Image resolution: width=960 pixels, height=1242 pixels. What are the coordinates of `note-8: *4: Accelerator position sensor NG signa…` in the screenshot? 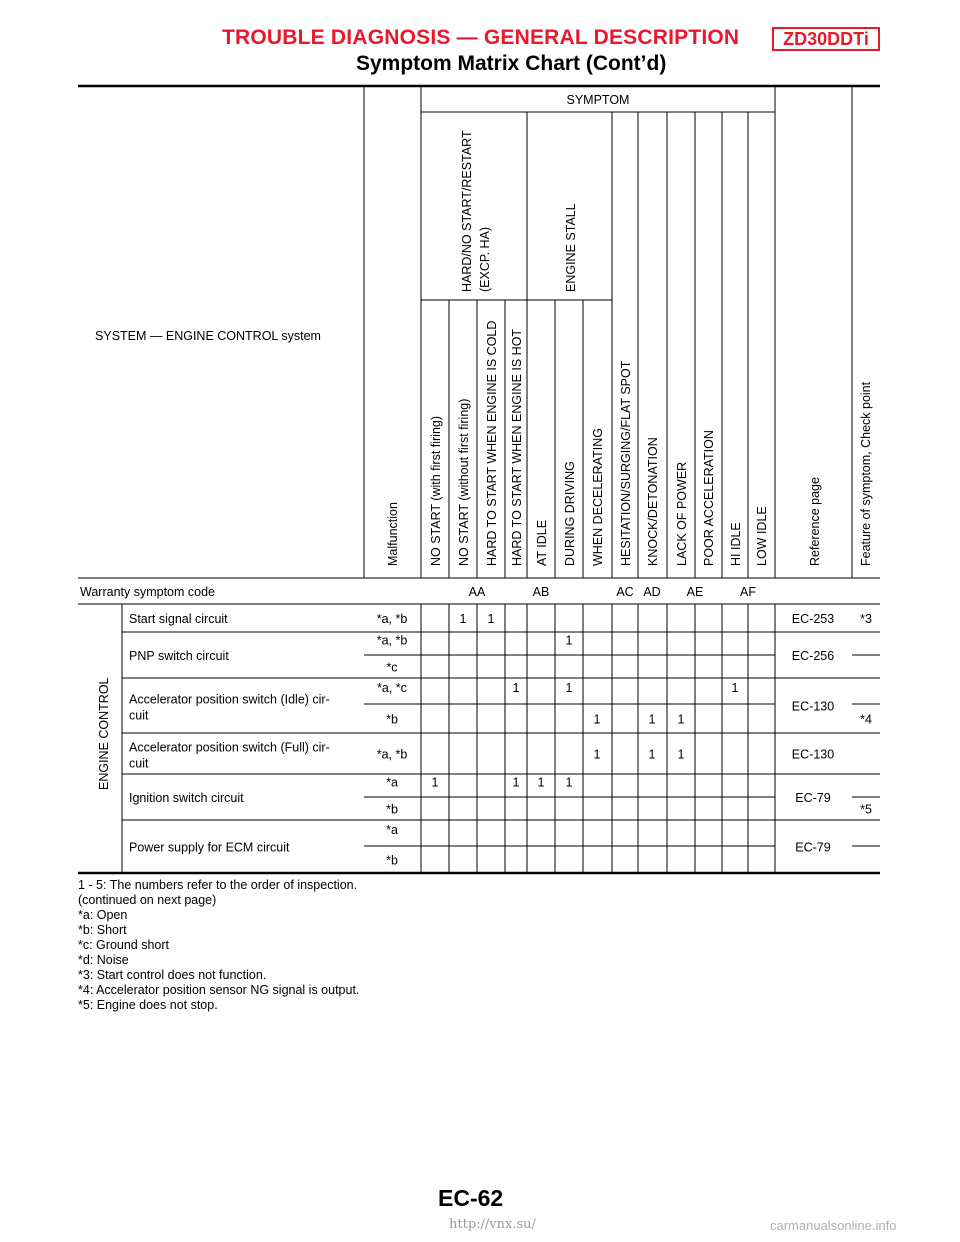 It's located at (219, 990).